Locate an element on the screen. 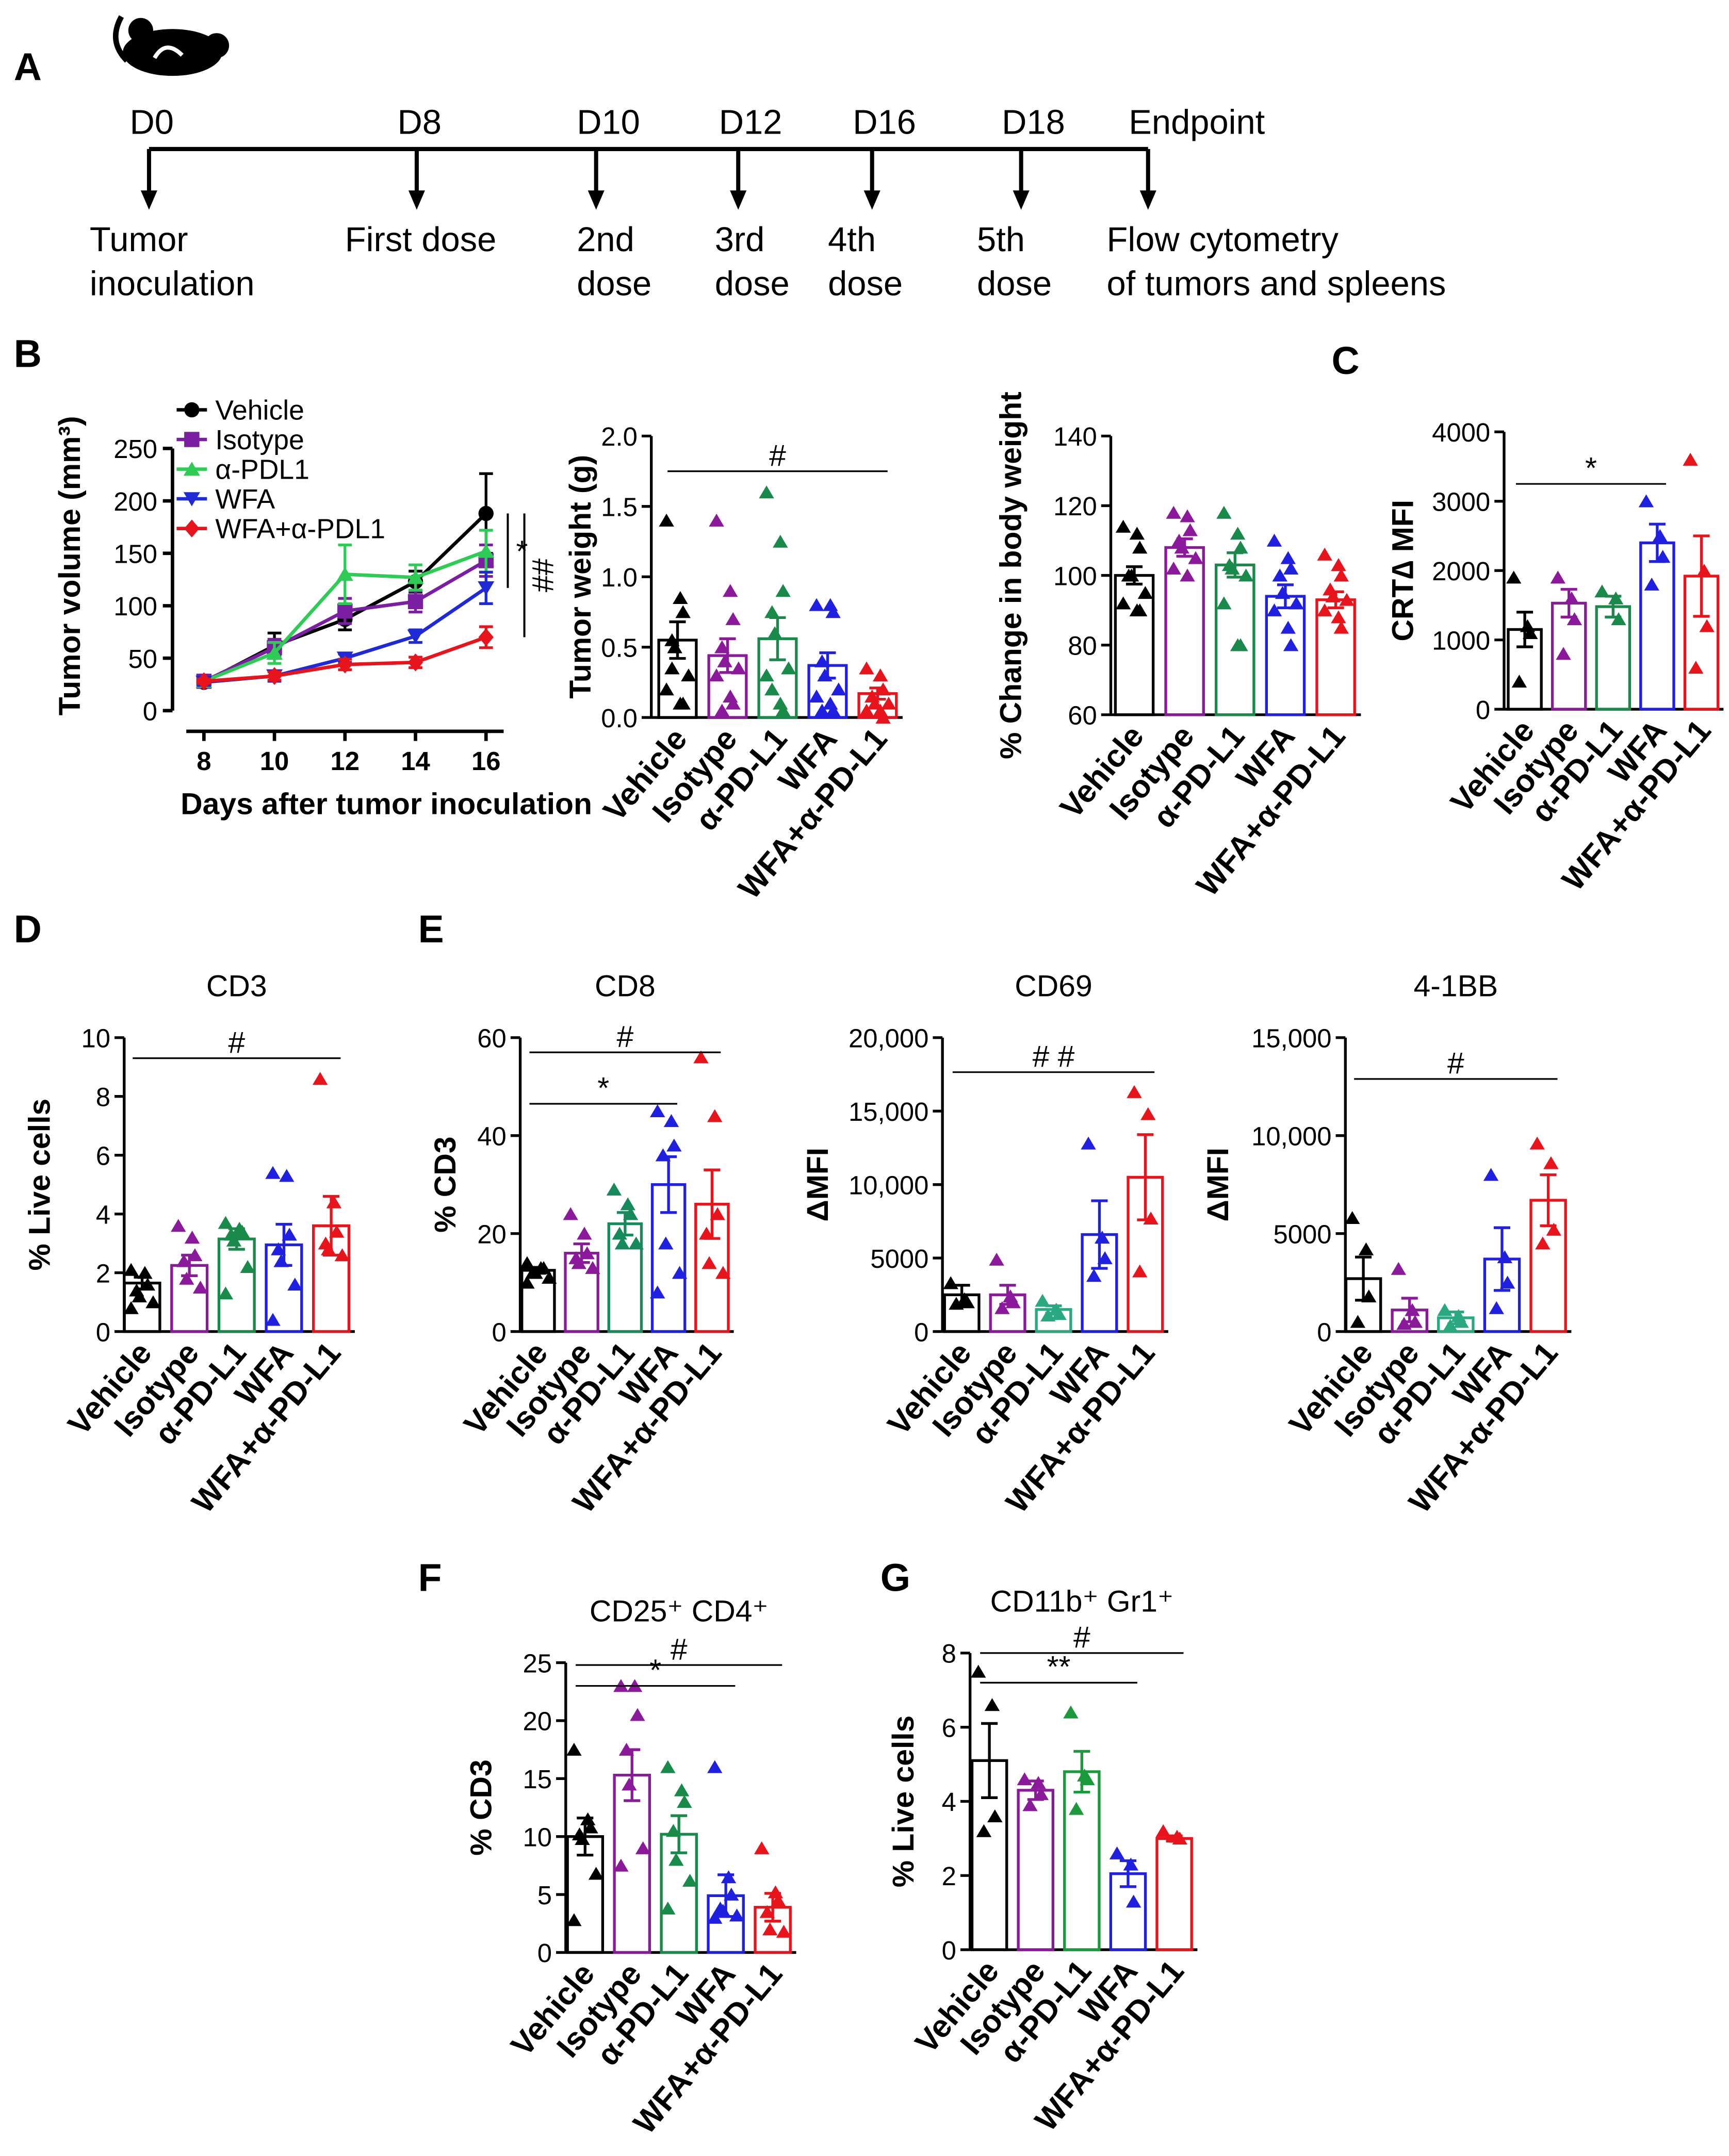 This screenshot has width=1729, height=2156. y-tick-label: 2 is located at coordinates (949, 1876).